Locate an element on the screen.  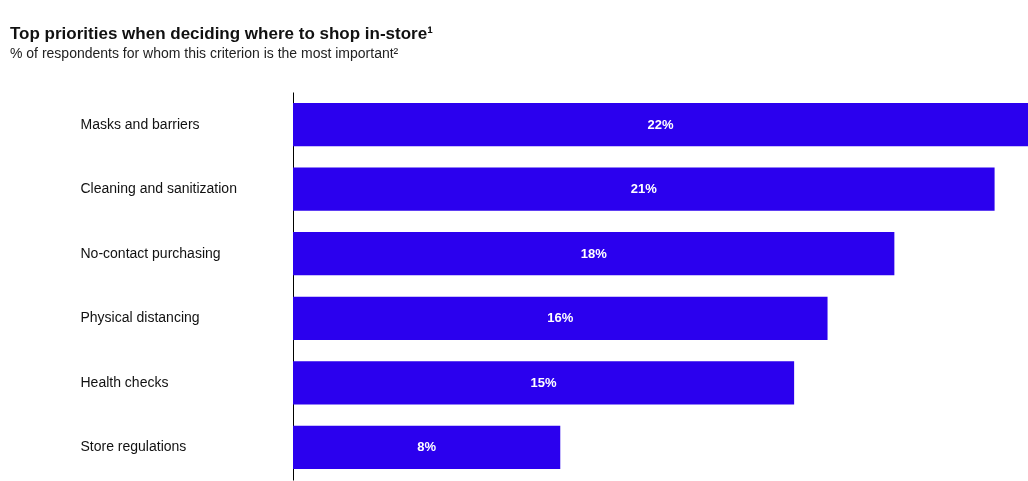
data-label: 15% is located at coordinates (544, 382).